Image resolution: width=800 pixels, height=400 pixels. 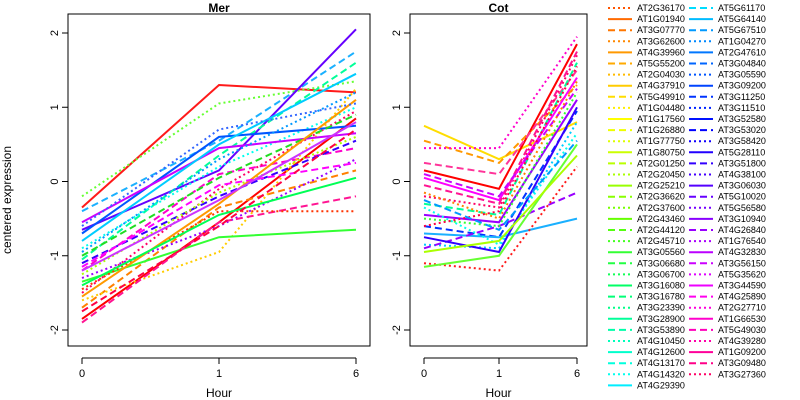 I want to click on legend-label: AT3G23390, so click(x=661, y=308).